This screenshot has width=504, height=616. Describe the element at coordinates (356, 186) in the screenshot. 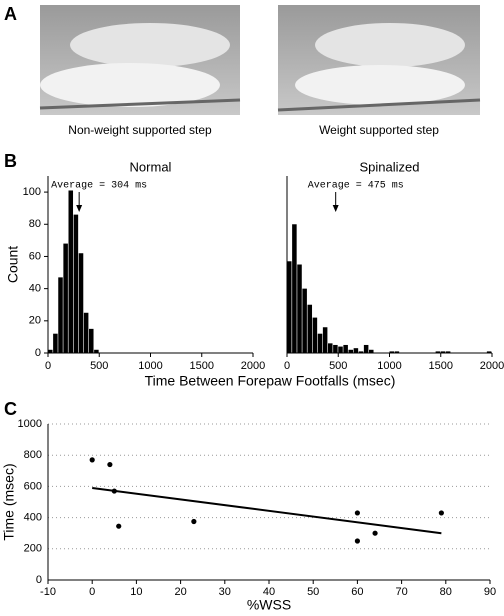

I see `annotation: Average = 475 ms` at that location.